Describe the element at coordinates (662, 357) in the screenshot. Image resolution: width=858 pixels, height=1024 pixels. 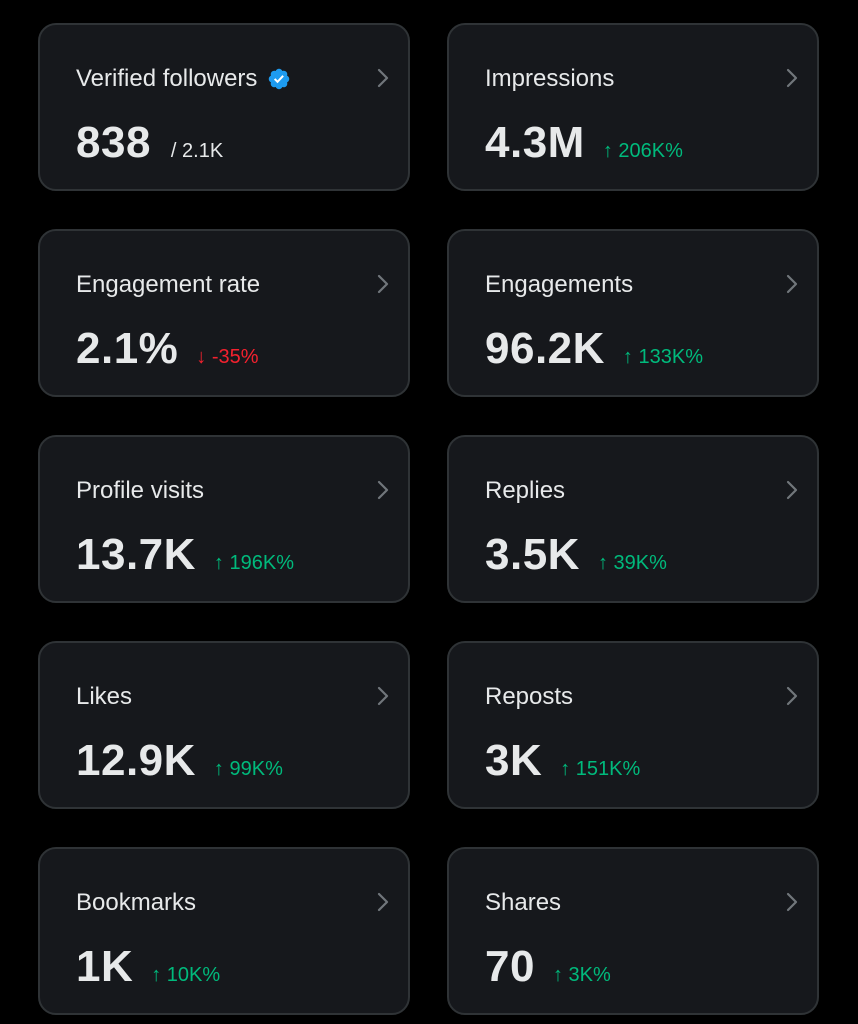
I see `metric-change: ↑ 133K%` at that location.